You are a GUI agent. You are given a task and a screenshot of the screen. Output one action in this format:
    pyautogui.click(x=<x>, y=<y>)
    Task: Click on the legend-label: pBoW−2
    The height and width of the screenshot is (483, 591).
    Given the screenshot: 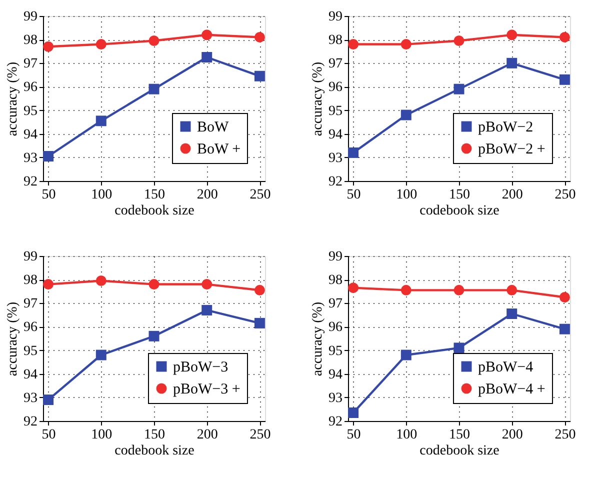 What is the action you would take?
    pyautogui.click(x=506, y=128)
    